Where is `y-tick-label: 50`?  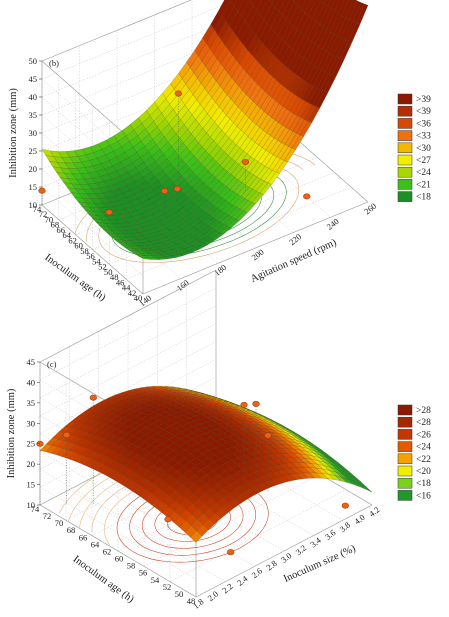 y-tick-label: 50 is located at coordinates (108, 272).